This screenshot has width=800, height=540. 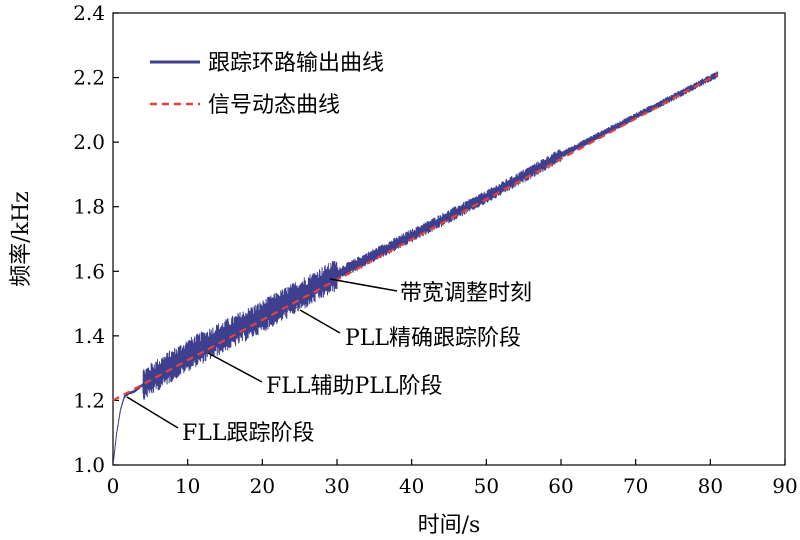 What do you see at coordinates (635, 486) in the screenshot?
I see `x-tick-label: 70` at bounding box center [635, 486].